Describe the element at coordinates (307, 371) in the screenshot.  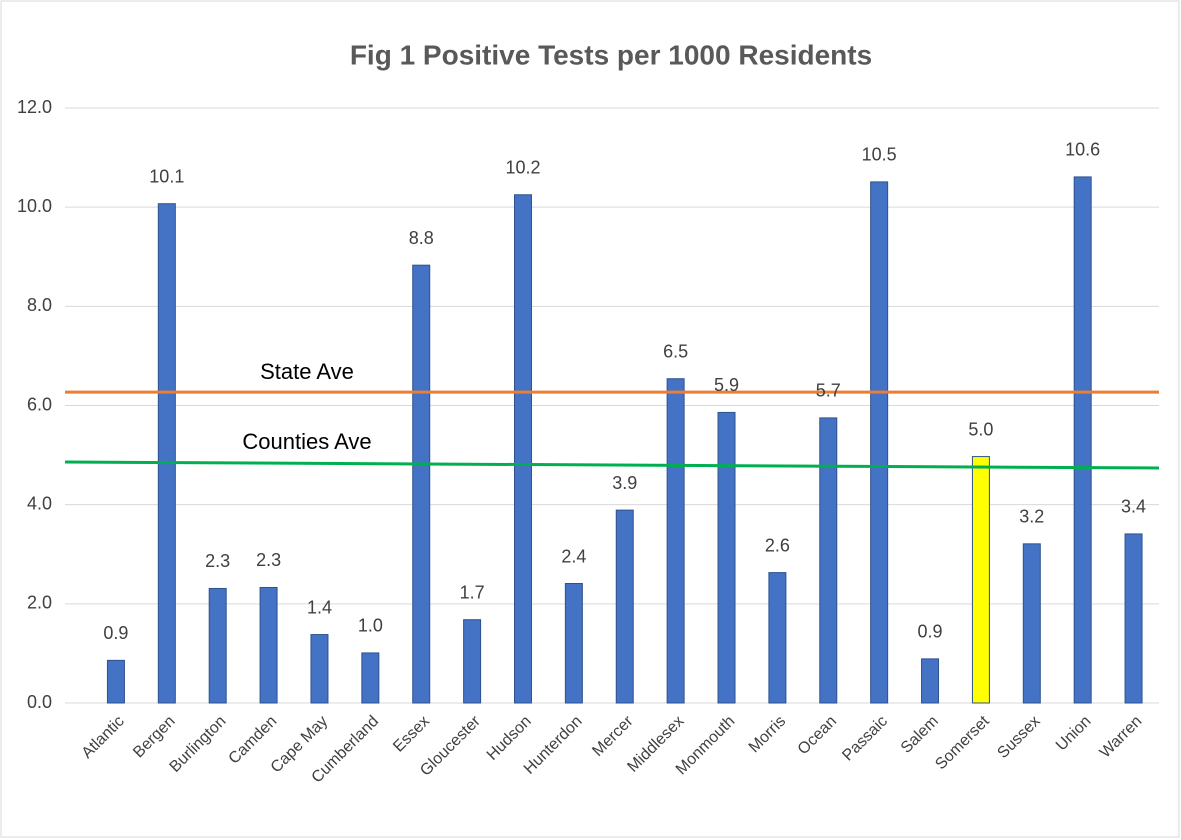
I see `reference-label: State Ave` at that location.